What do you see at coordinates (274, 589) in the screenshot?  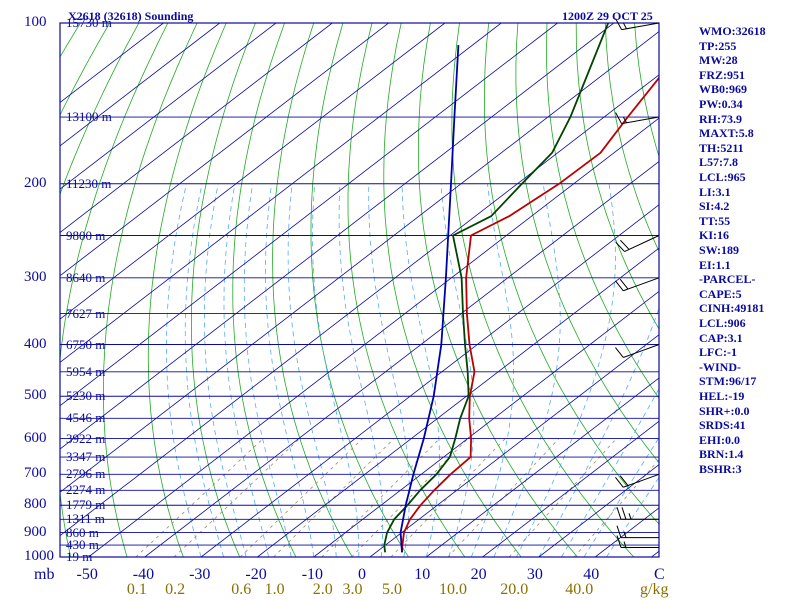 I see `mixing-ratio-label: 1.0` at bounding box center [274, 589].